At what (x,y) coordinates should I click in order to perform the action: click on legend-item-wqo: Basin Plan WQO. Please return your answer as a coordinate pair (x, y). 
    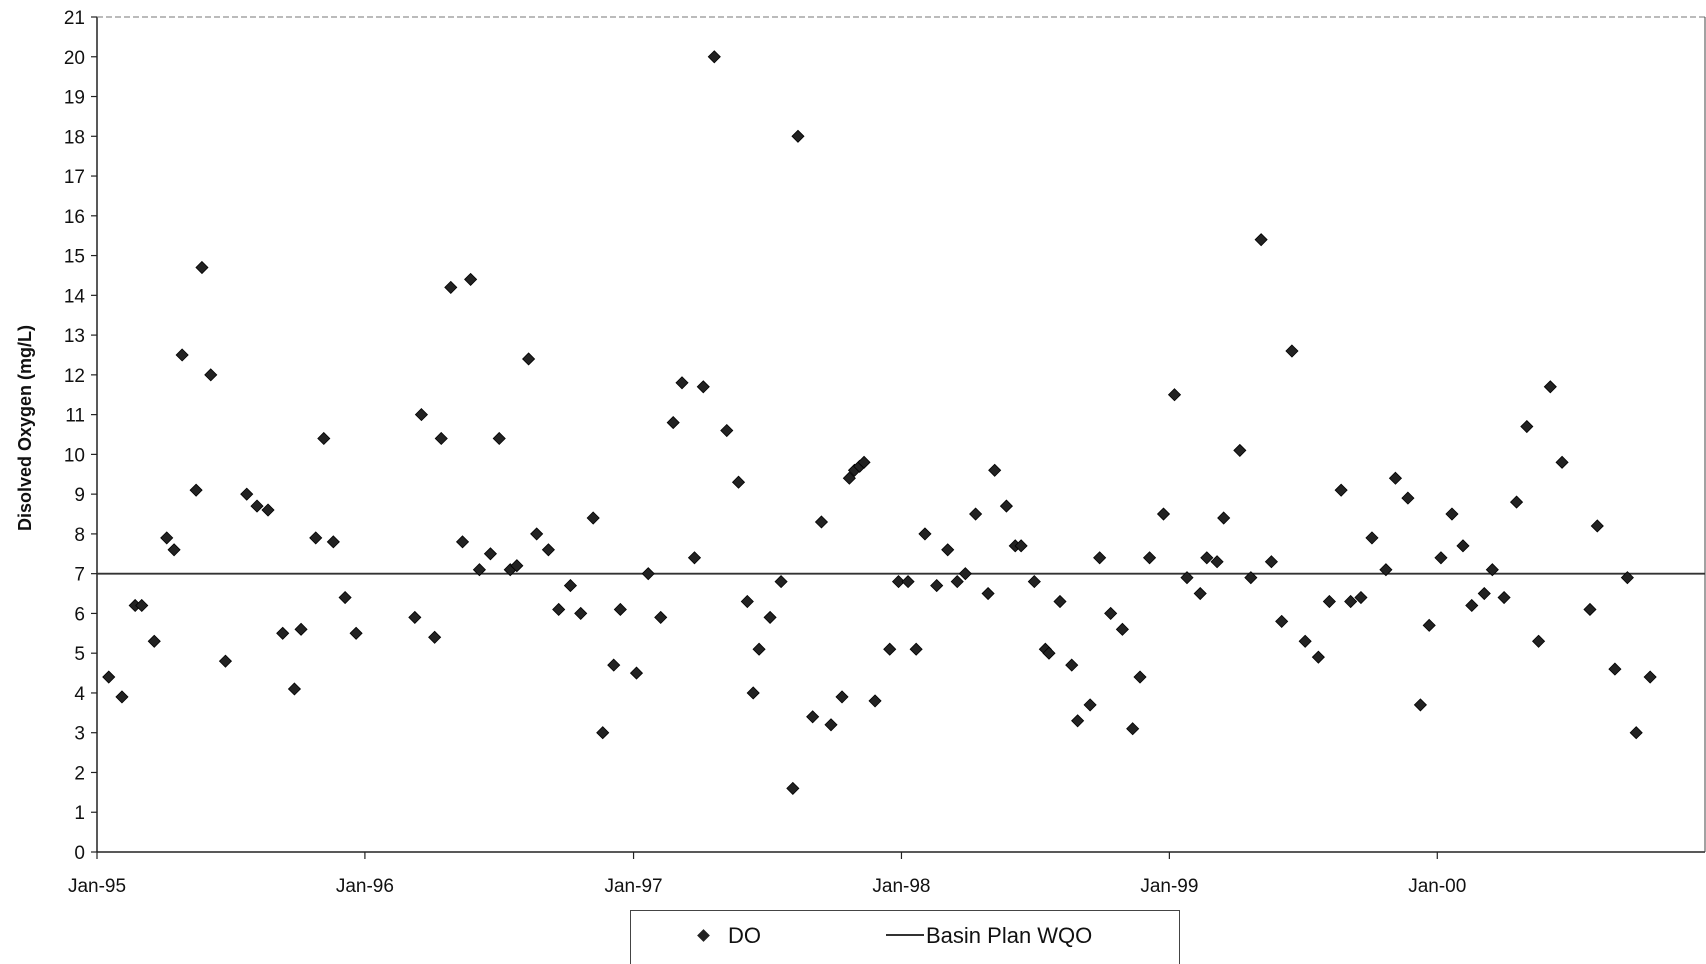
    Looking at the image, I should click on (989, 936).